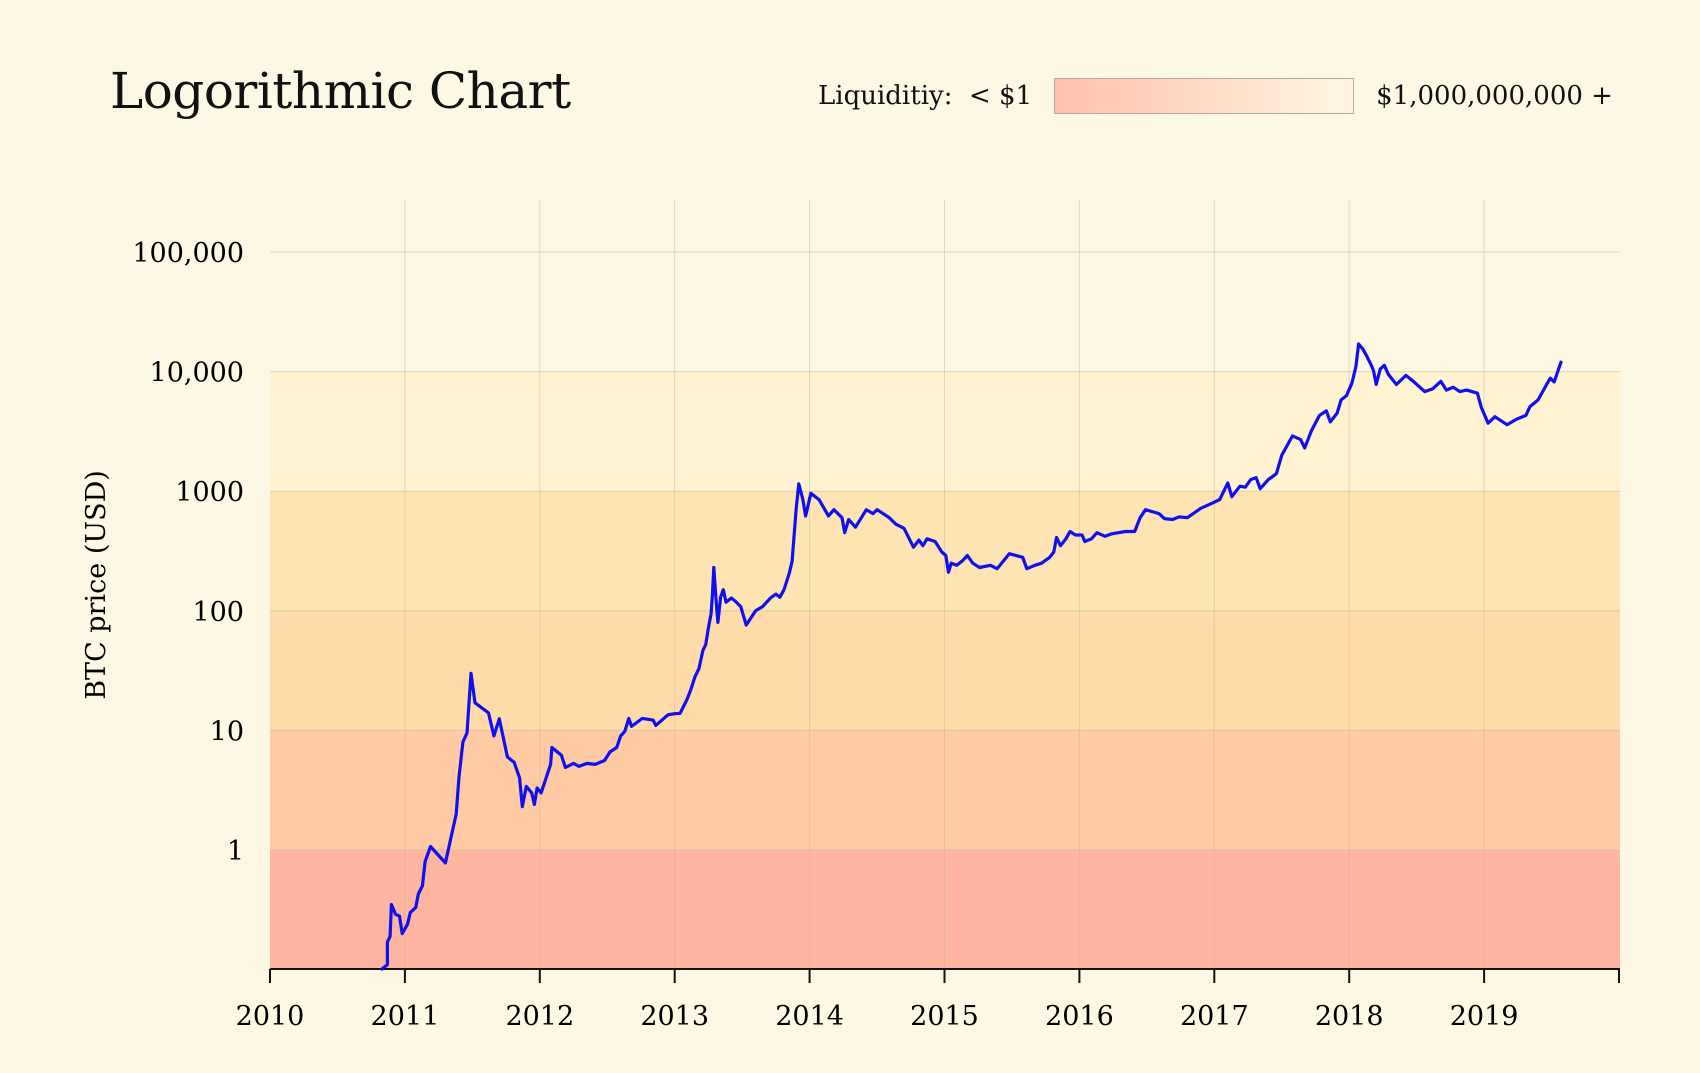 The width and height of the screenshot is (1700, 1073). I want to click on x-tick-label-2015: 2015, so click(944, 1016).